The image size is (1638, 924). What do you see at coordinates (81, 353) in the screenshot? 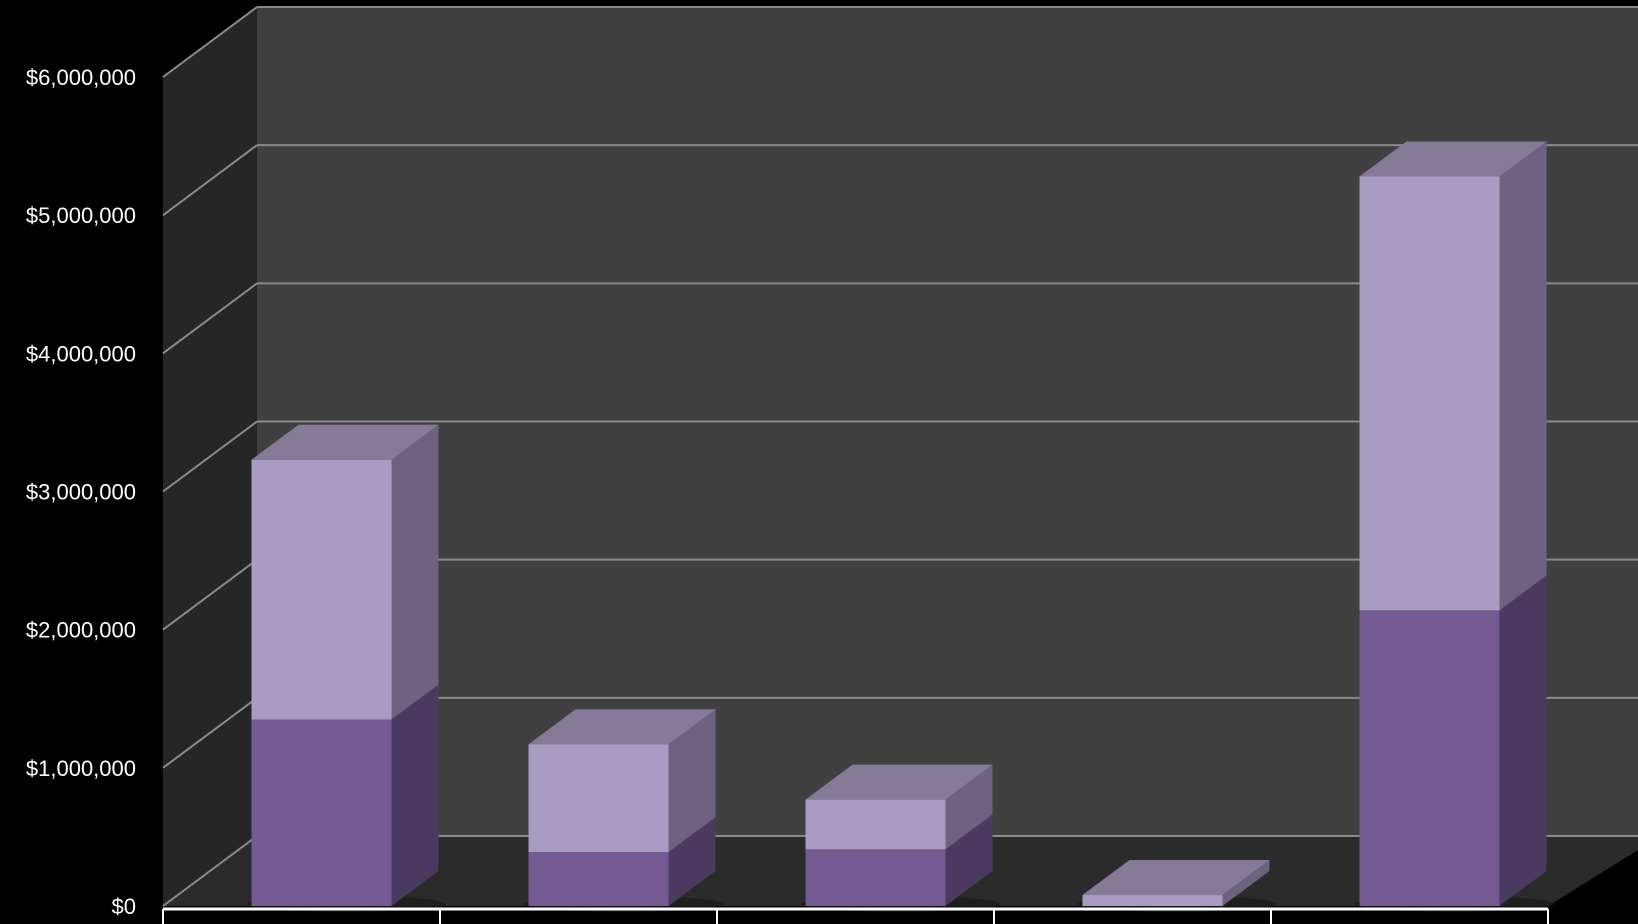
I see `y-tick-label: $4,000,000` at bounding box center [81, 353].